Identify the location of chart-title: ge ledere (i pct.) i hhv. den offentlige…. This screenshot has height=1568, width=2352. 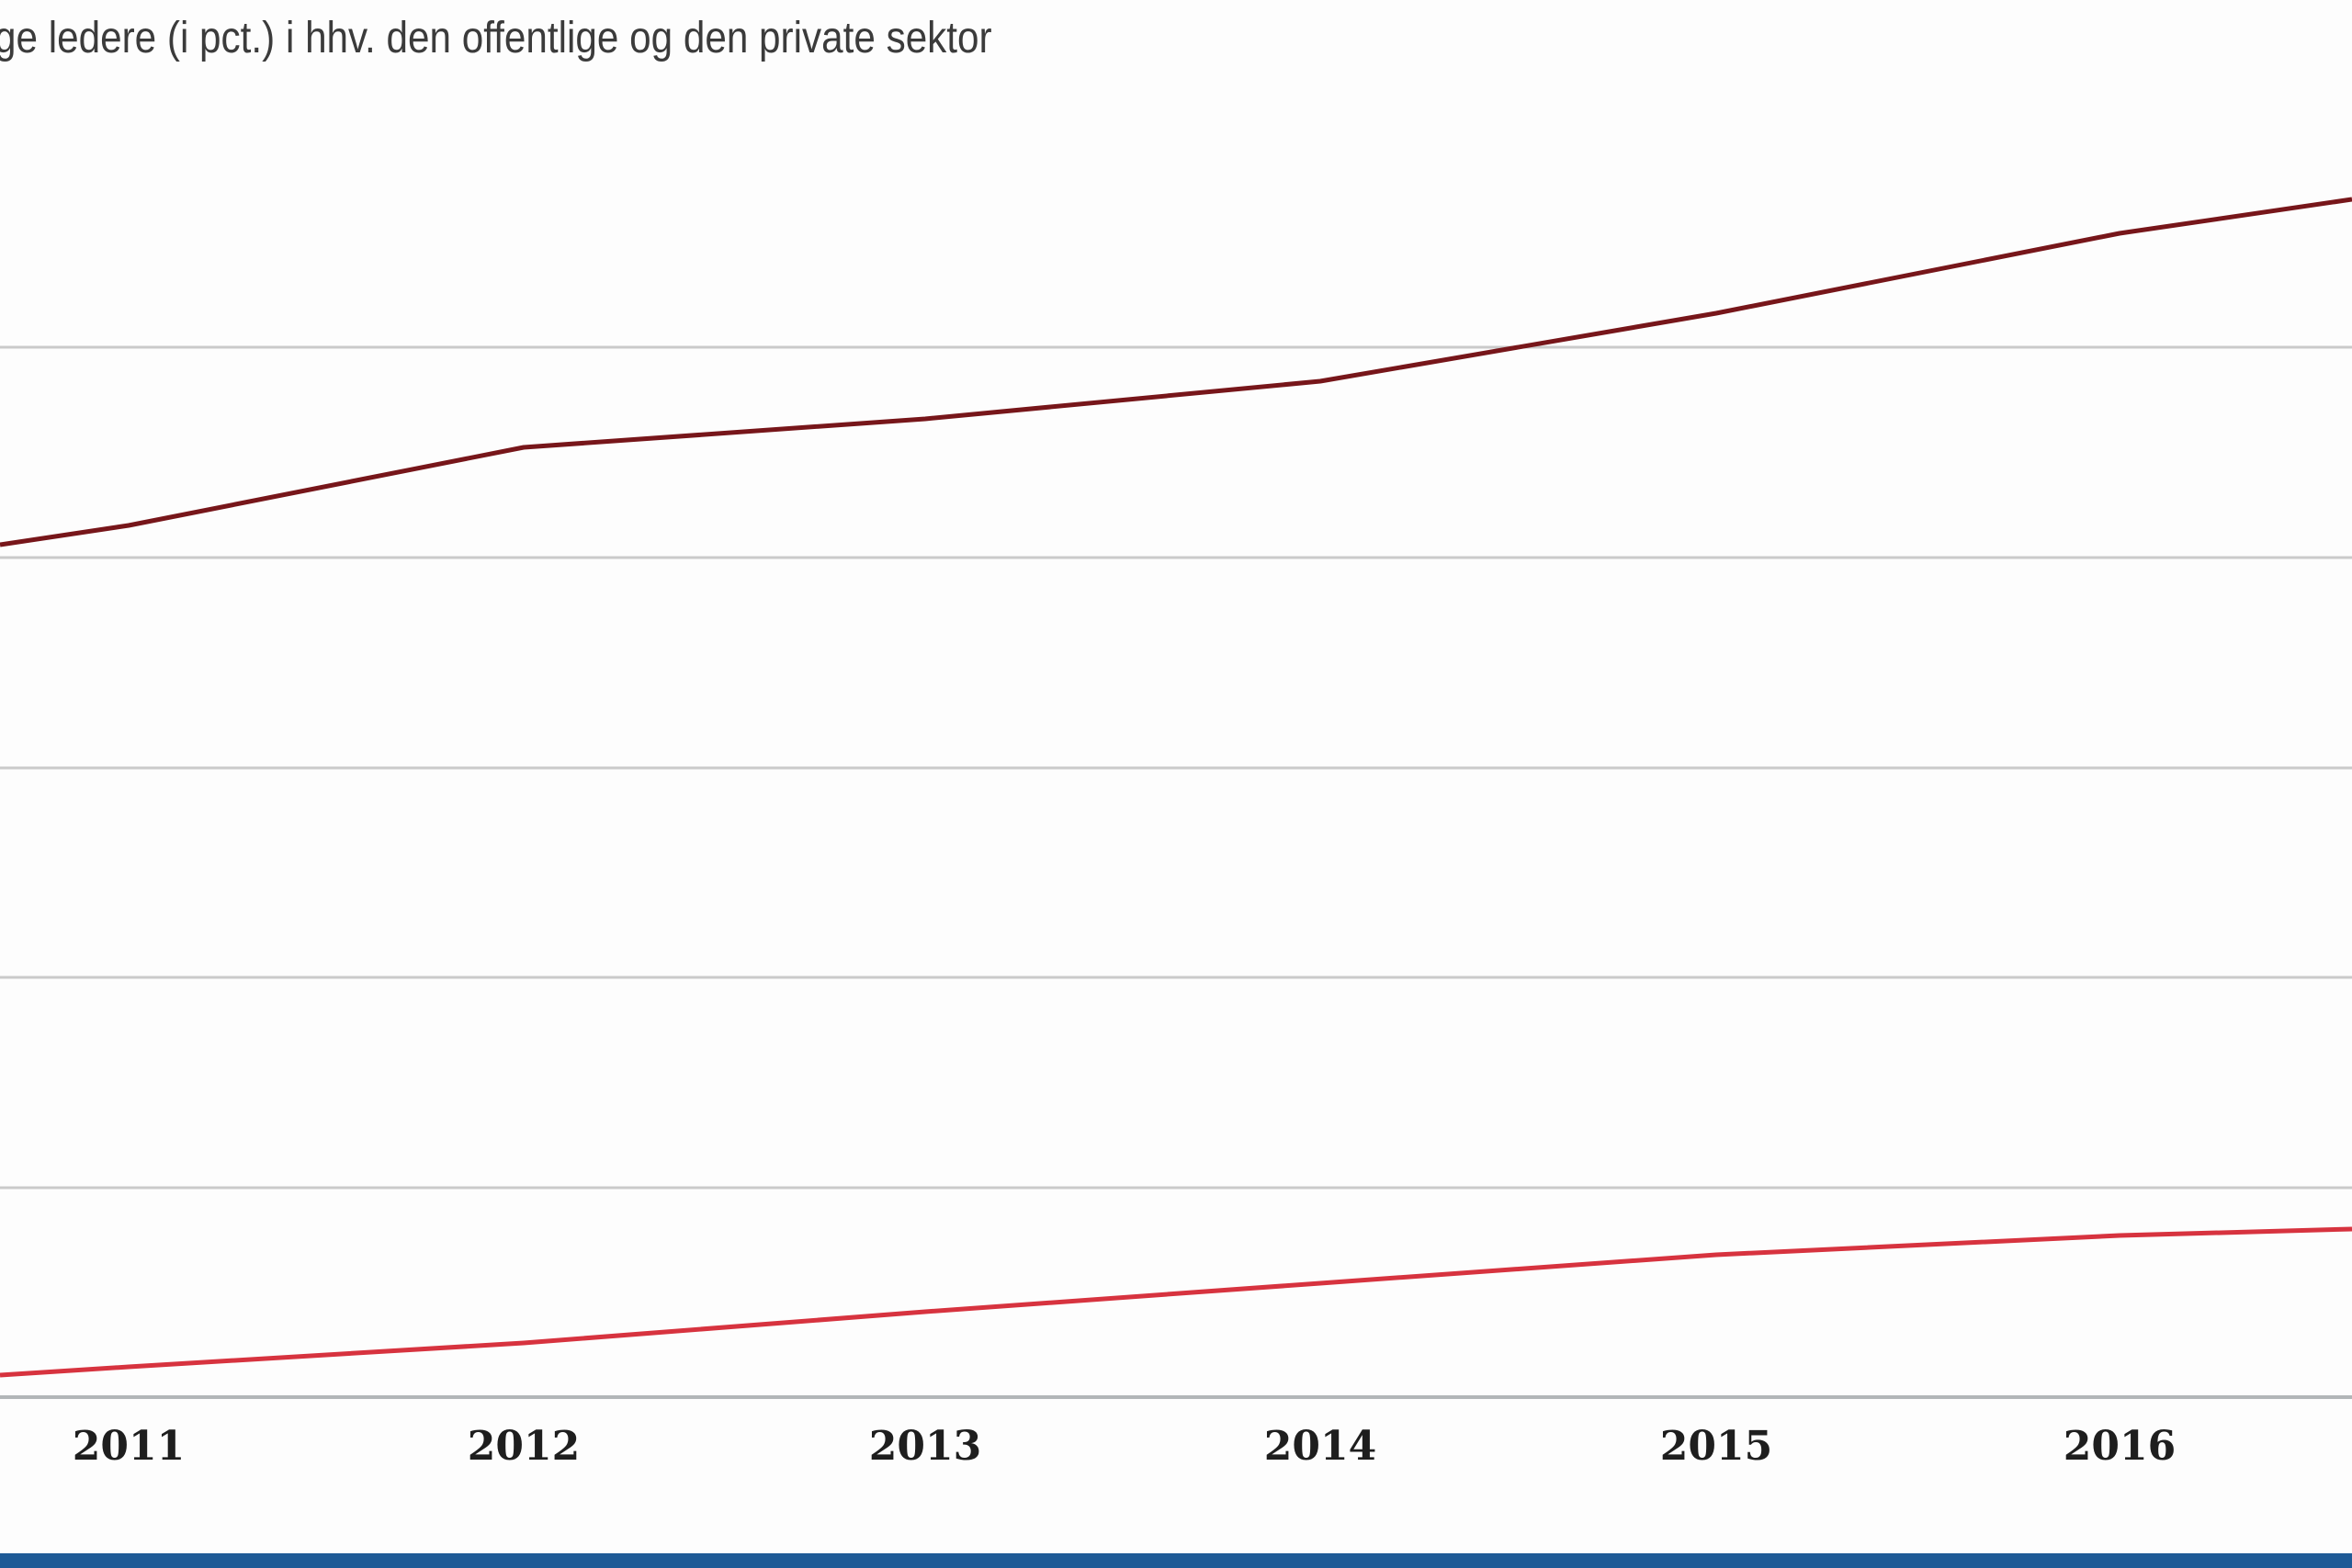
(496, 38).